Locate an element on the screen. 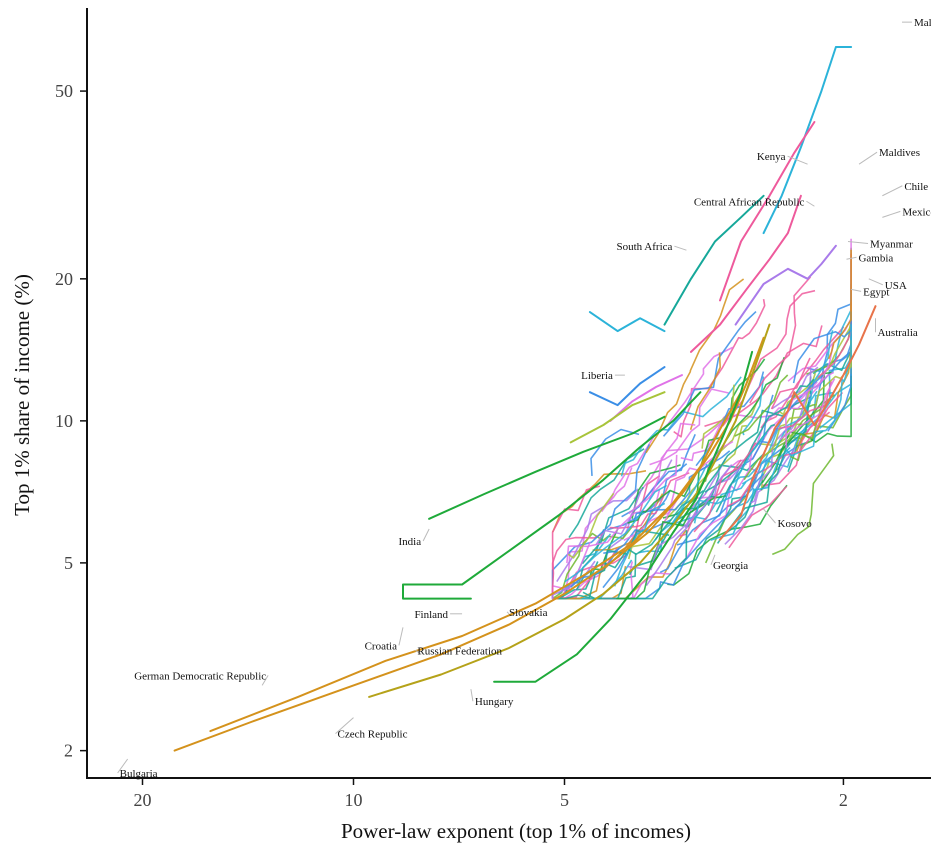 This screenshot has height=848, width=931. country-label: Chile is located at coordinates (916, 187).